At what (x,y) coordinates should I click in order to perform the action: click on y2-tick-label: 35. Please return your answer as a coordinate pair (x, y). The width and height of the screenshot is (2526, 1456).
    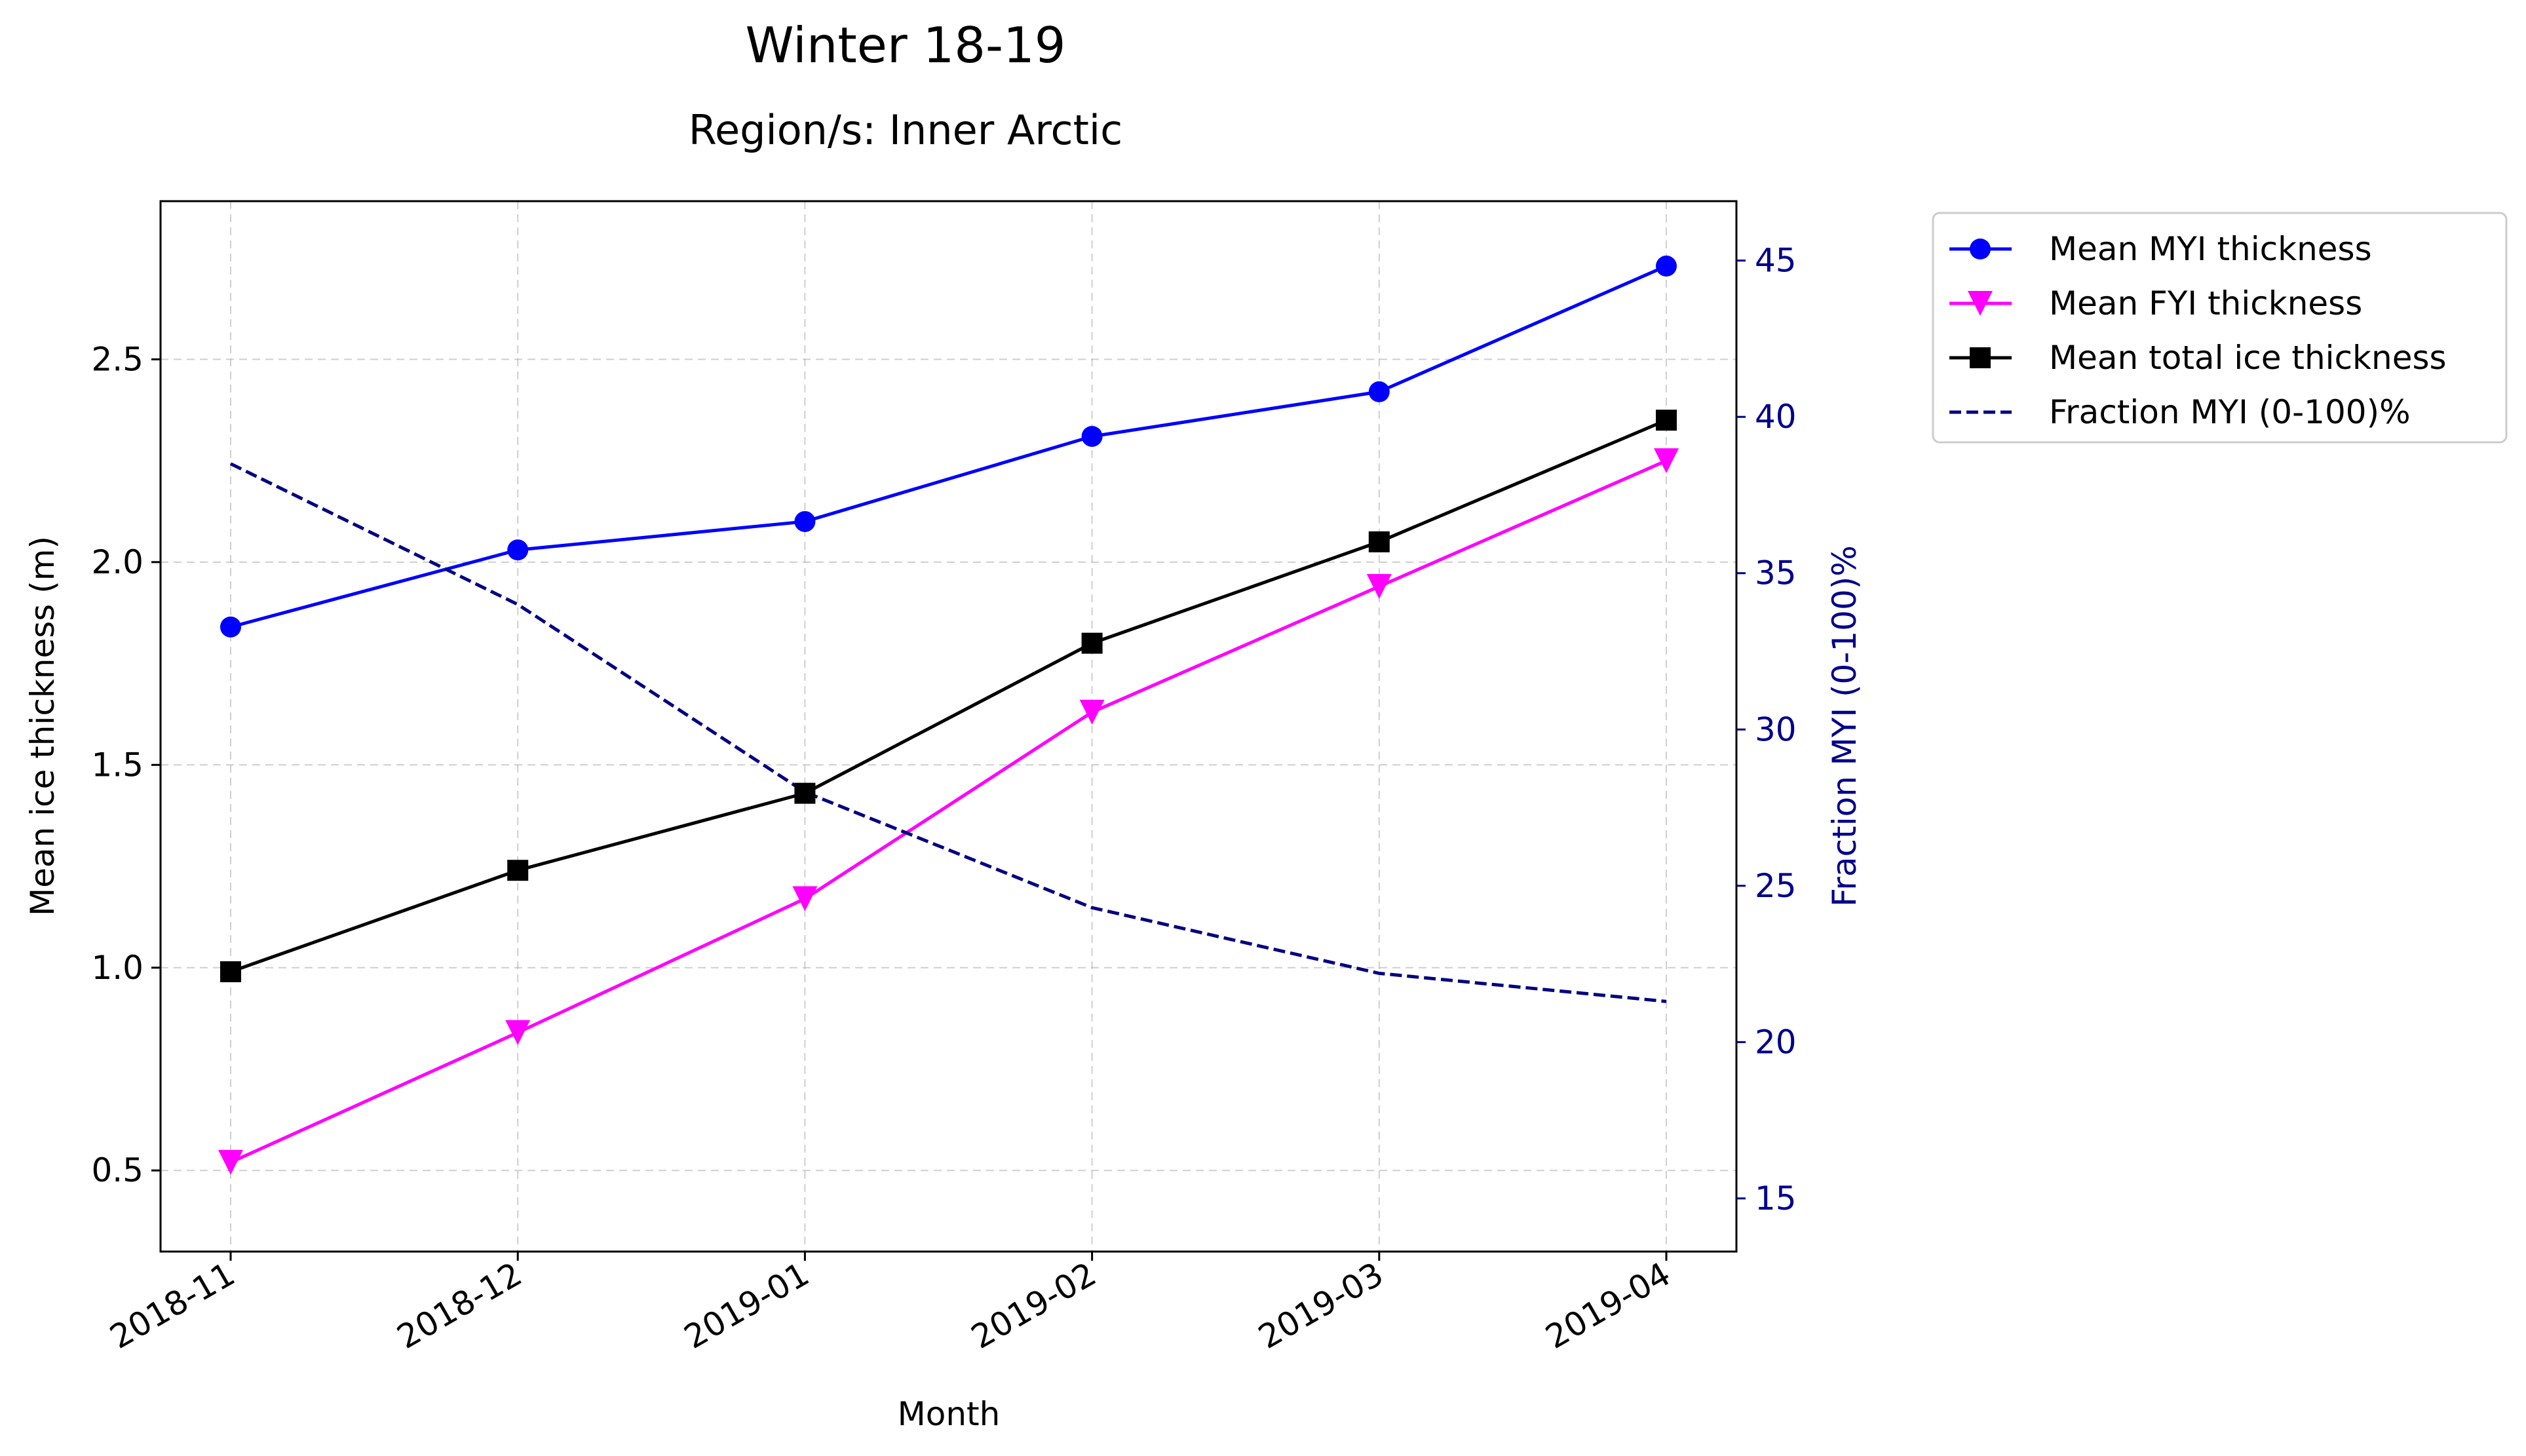
    Looking at the image, I should click on (1776, 573).